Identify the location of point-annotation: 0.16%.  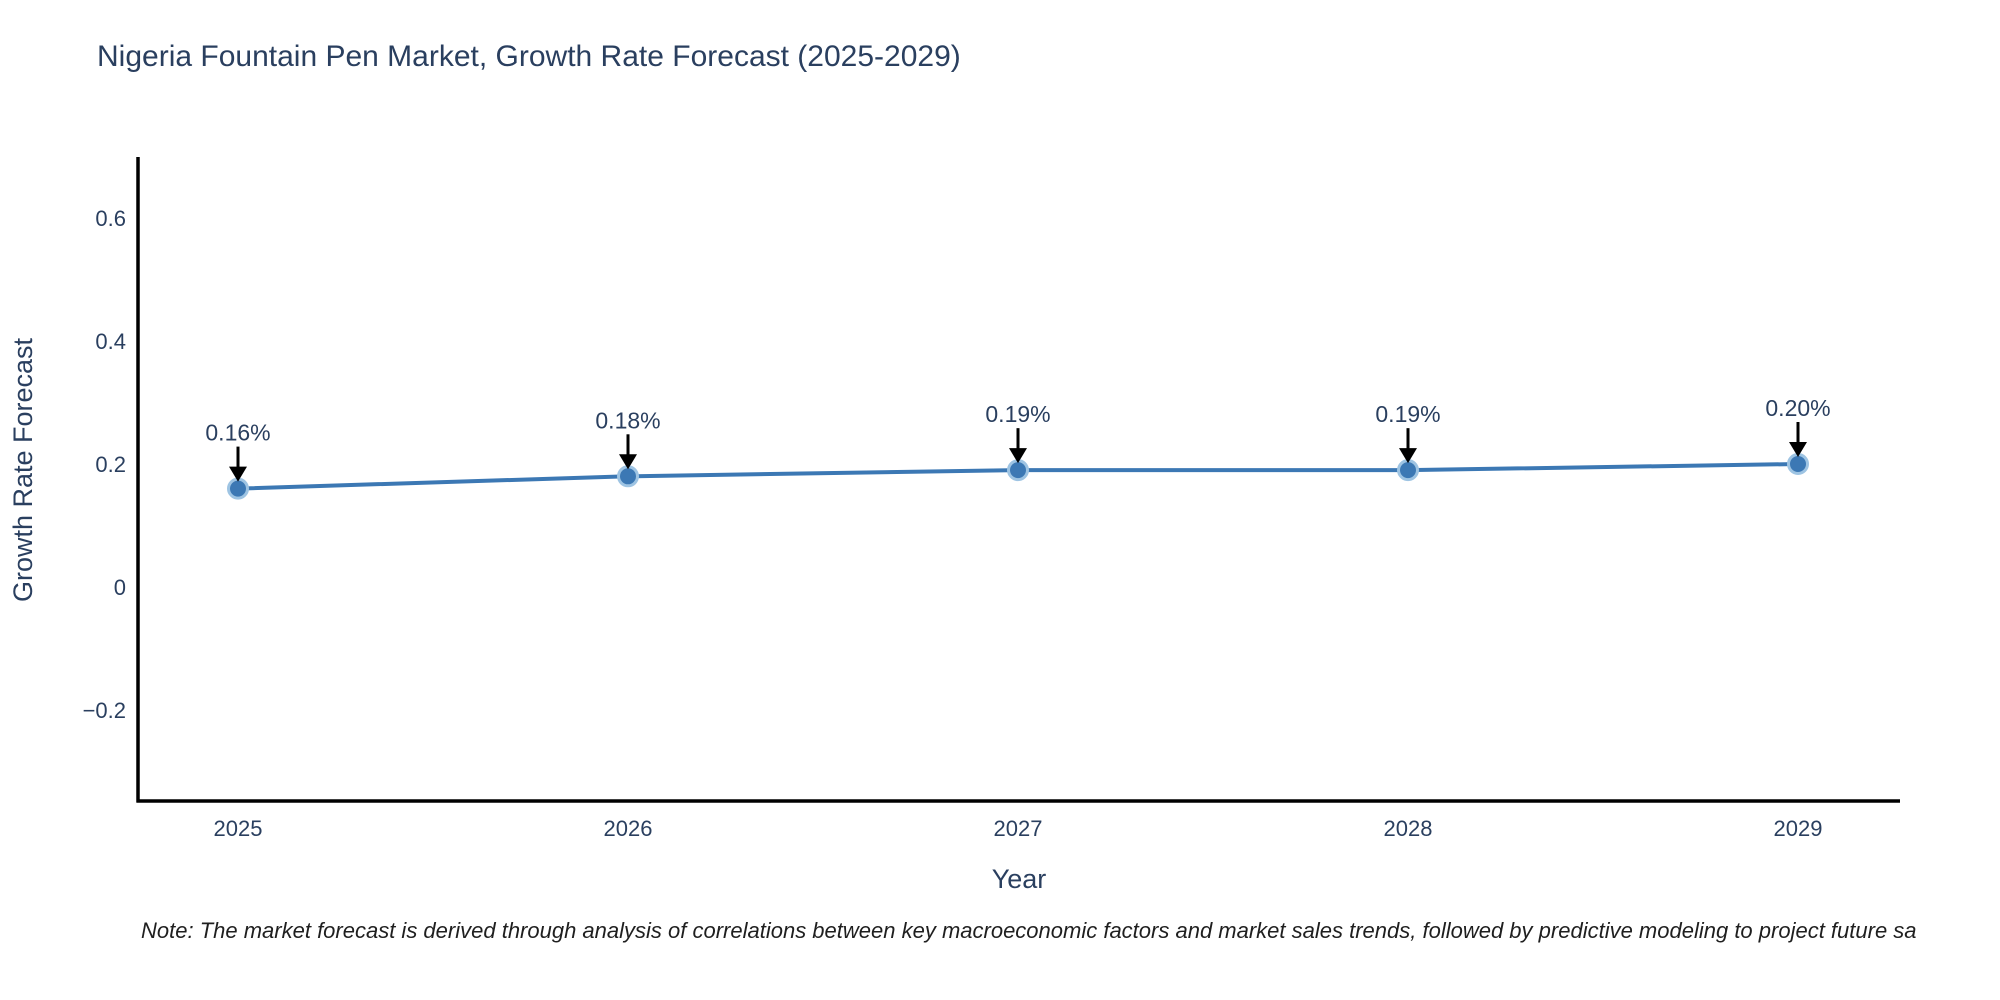
(237, 433).